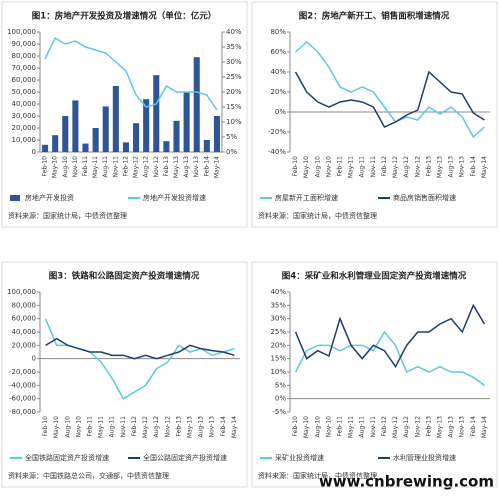 This screenshot has height=500, width=500. Describe the element at coordinates (234, 122) in the screenshot. I see `y2-tick-label: 10%` at that location.